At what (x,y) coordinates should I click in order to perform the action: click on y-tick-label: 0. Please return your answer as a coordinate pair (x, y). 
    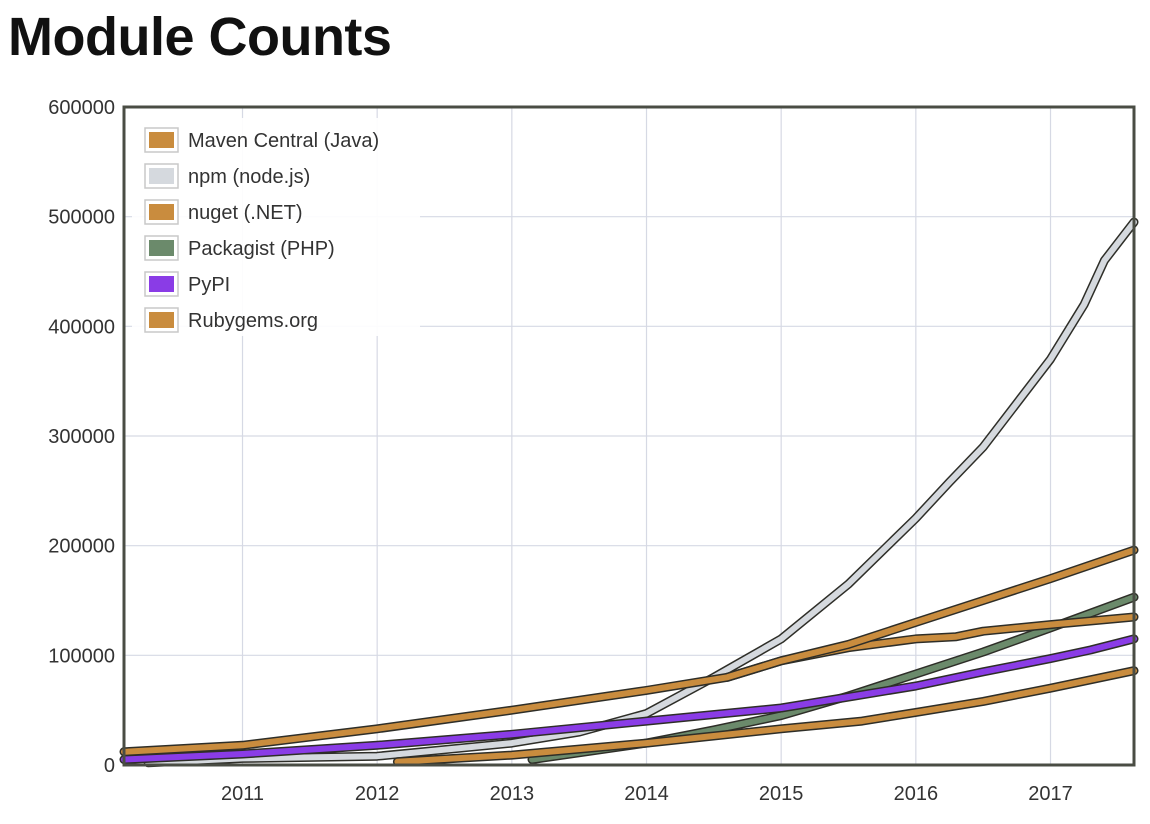
    Looking at the image, I should click on (109, 766).